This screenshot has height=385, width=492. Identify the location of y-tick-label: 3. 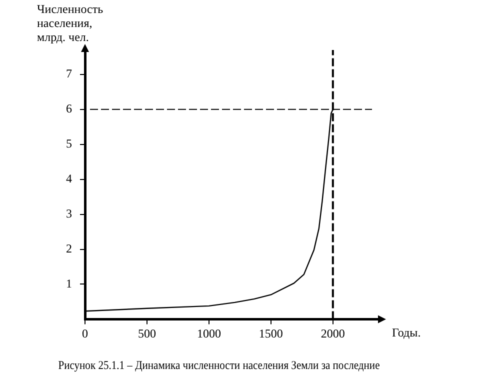
(69, 213).